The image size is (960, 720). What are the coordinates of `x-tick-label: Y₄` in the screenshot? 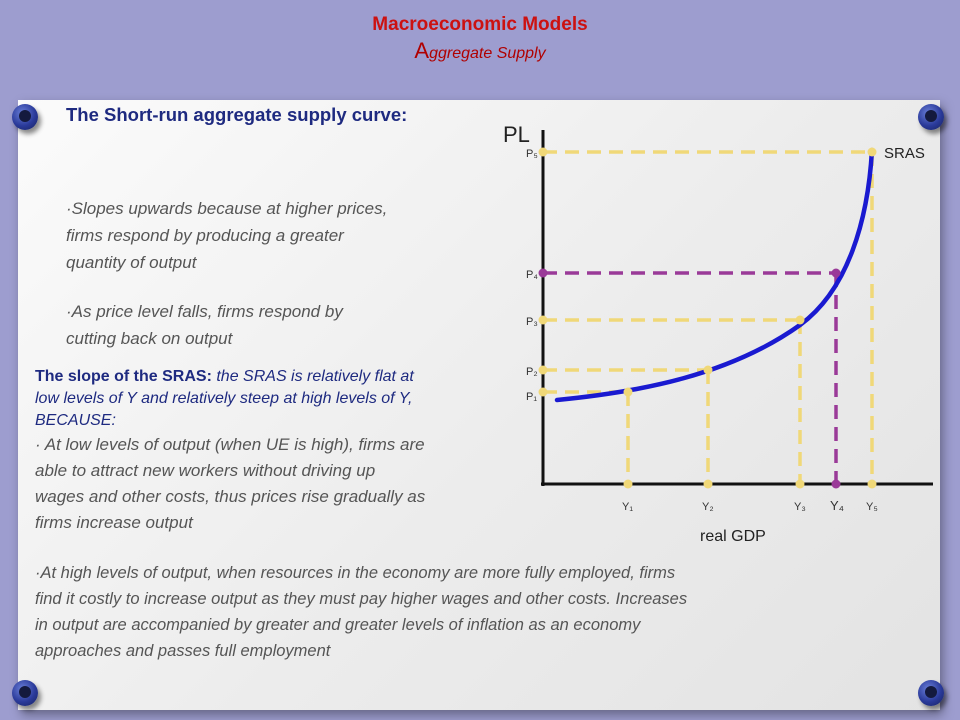 It's located at (837, 505).